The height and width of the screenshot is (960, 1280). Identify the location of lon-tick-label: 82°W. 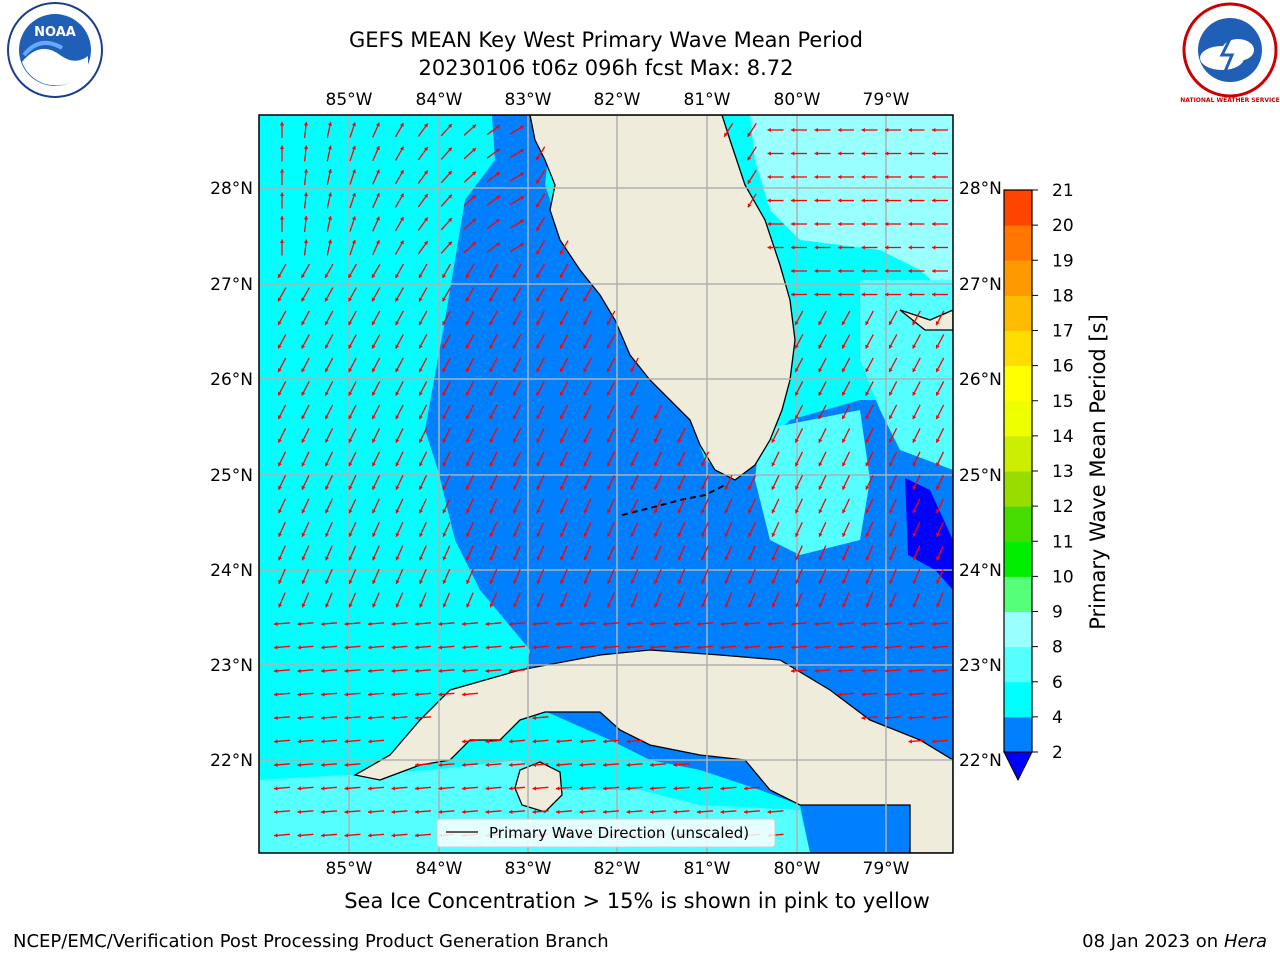
(617, 869).